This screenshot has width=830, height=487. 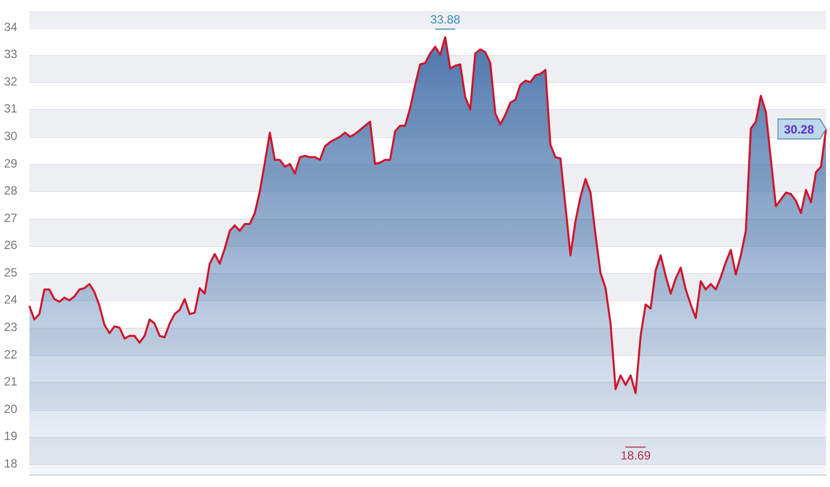 I want to click on y-tick-label: 26, so click(x=11, y=245).